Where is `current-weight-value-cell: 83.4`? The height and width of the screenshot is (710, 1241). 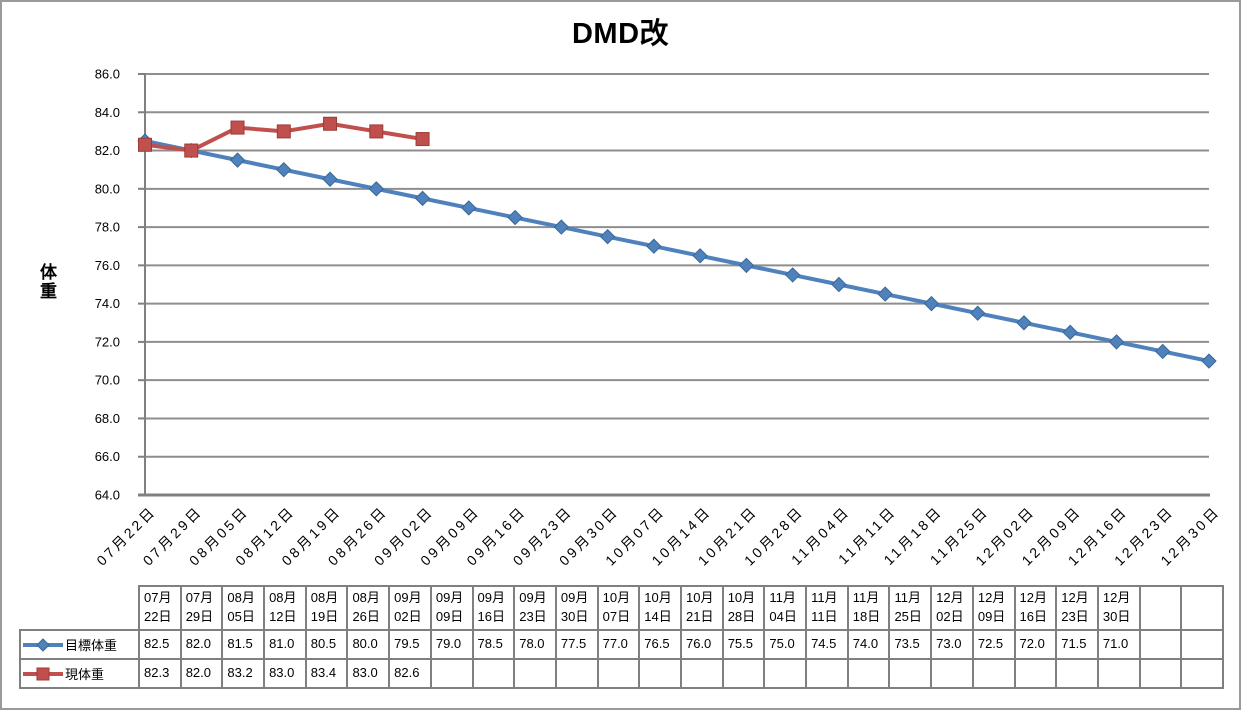
current-weight-value-cell: 83.4 is located at coordinates (326, 673).